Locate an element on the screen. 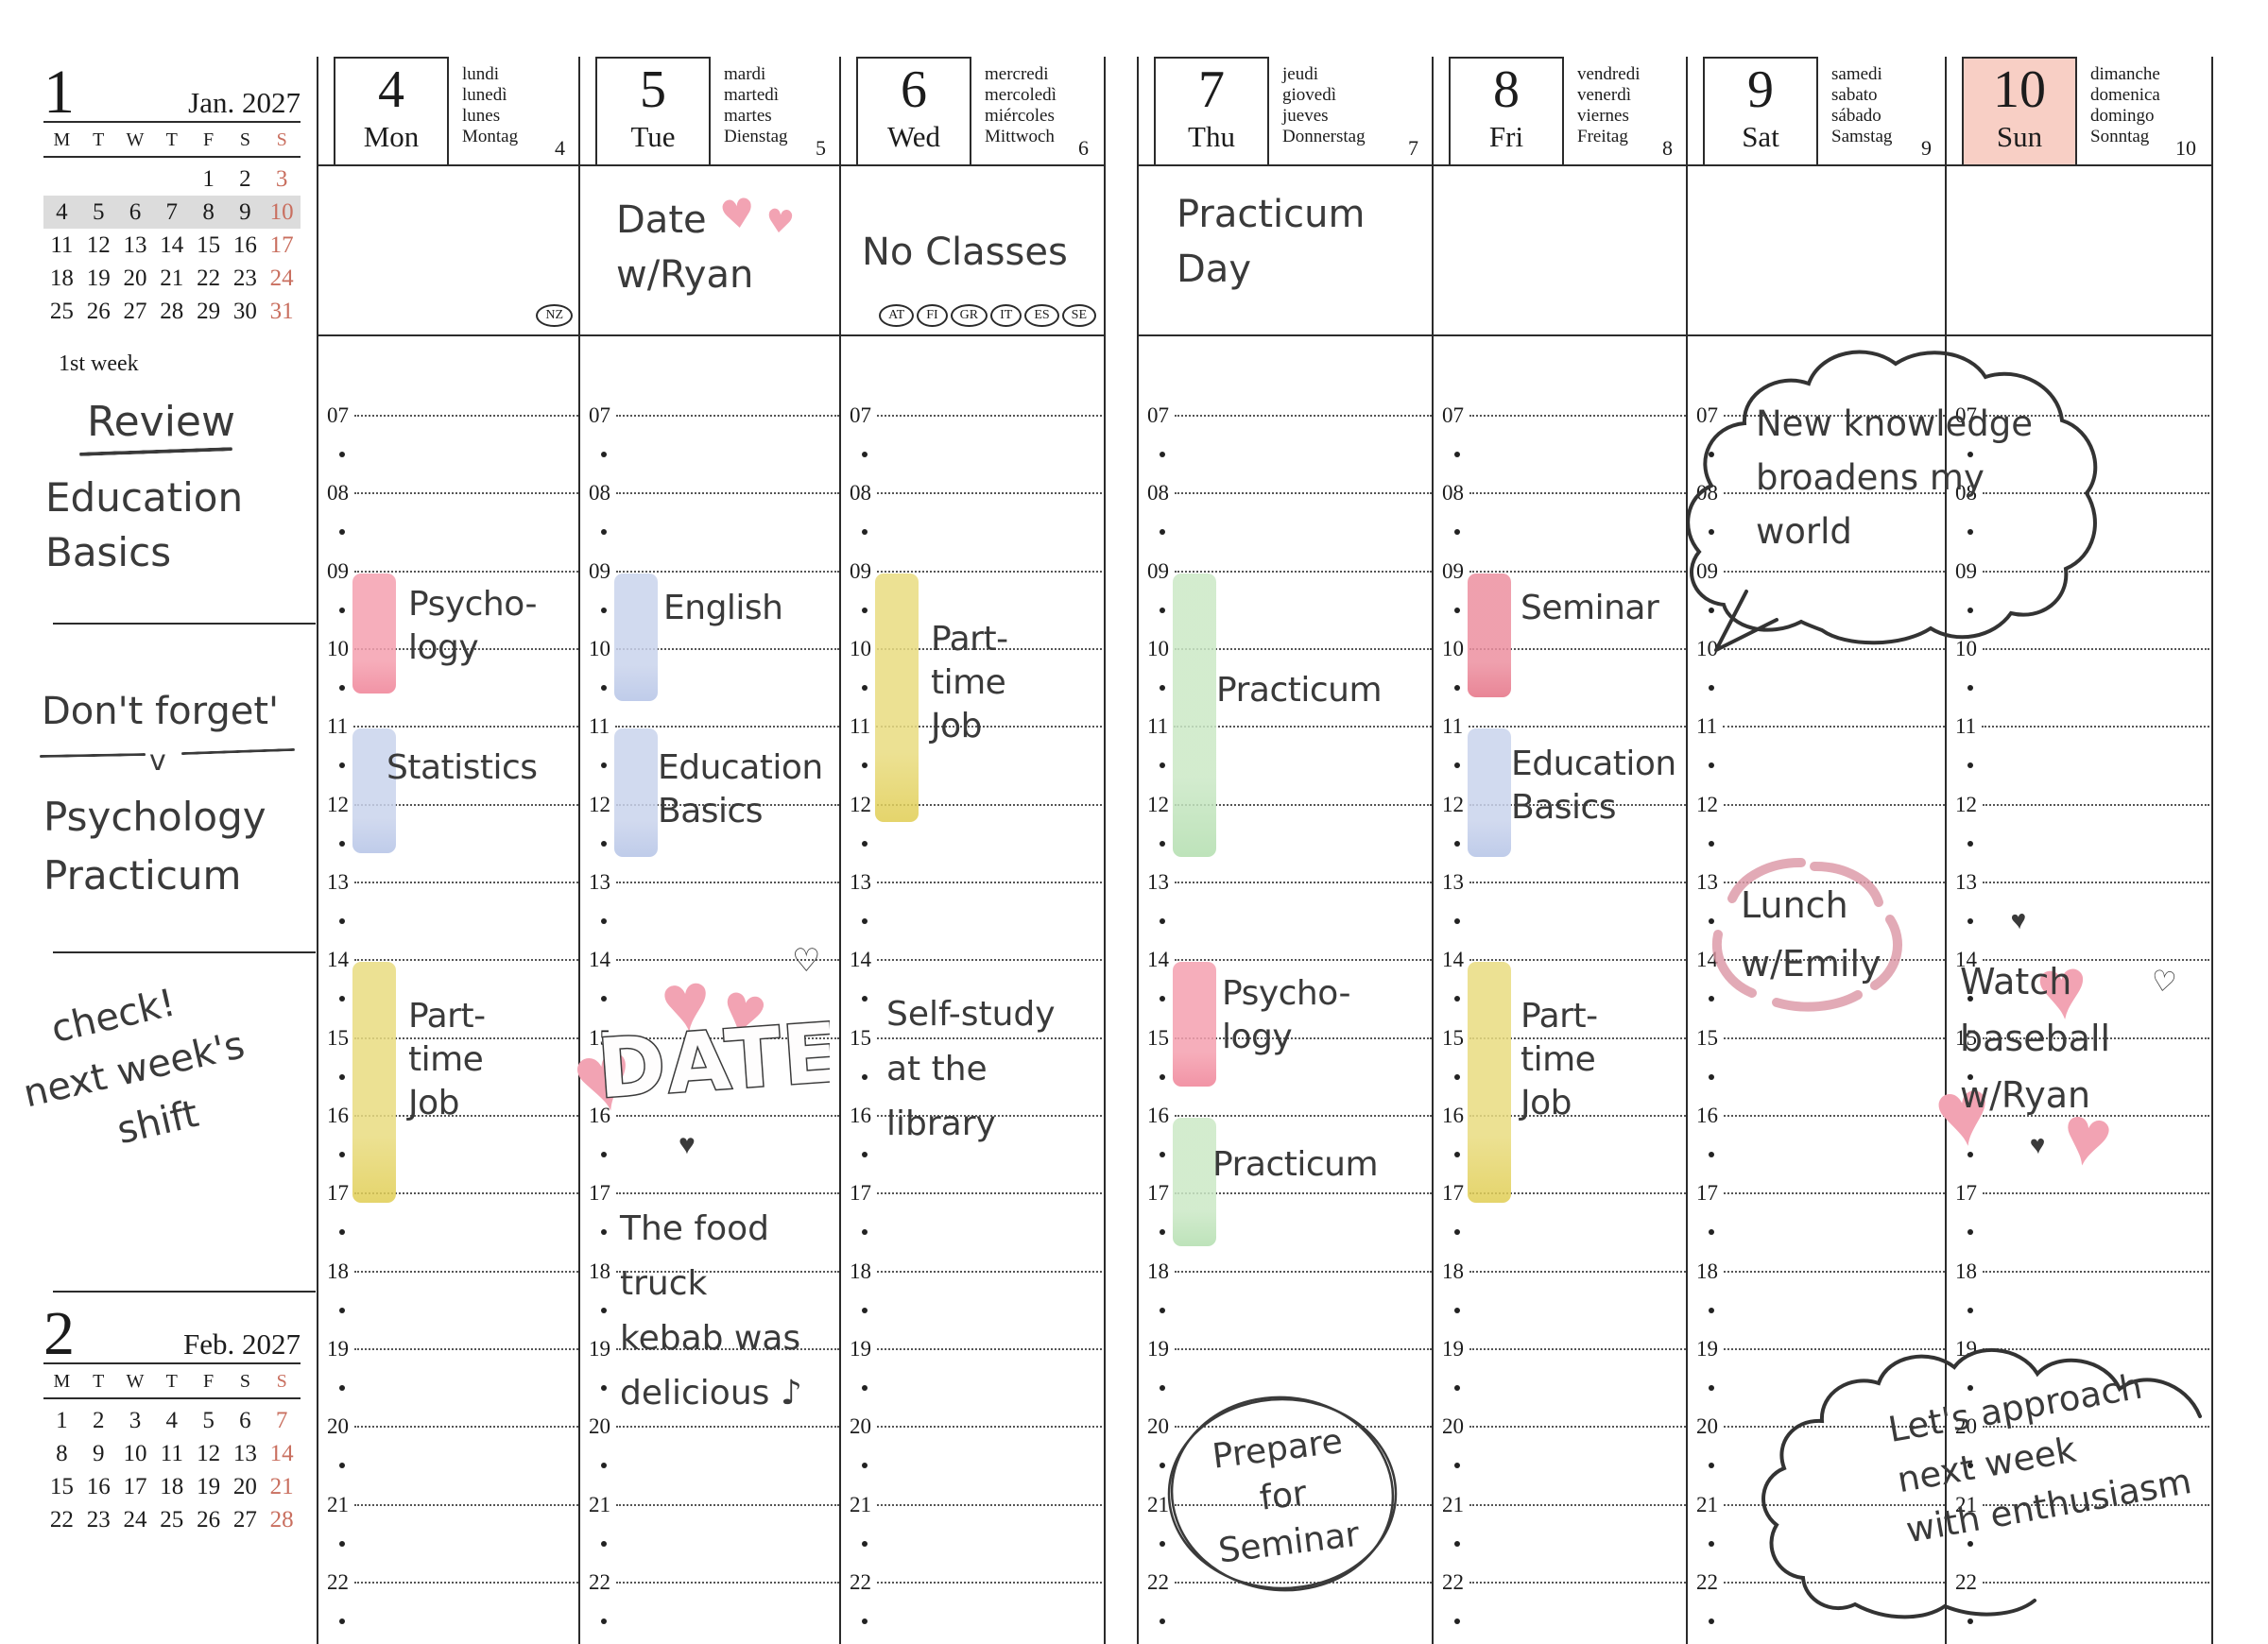  day-note-line: Day is located at coordinates (1214, 269).